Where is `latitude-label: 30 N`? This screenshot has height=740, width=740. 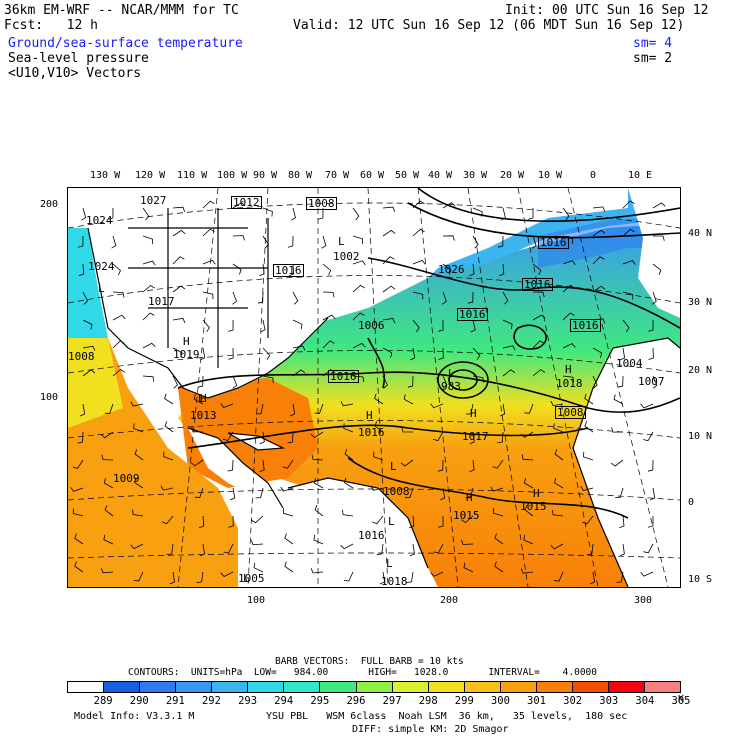 latitude-label: 30 N is located at coordinates (700, 302).